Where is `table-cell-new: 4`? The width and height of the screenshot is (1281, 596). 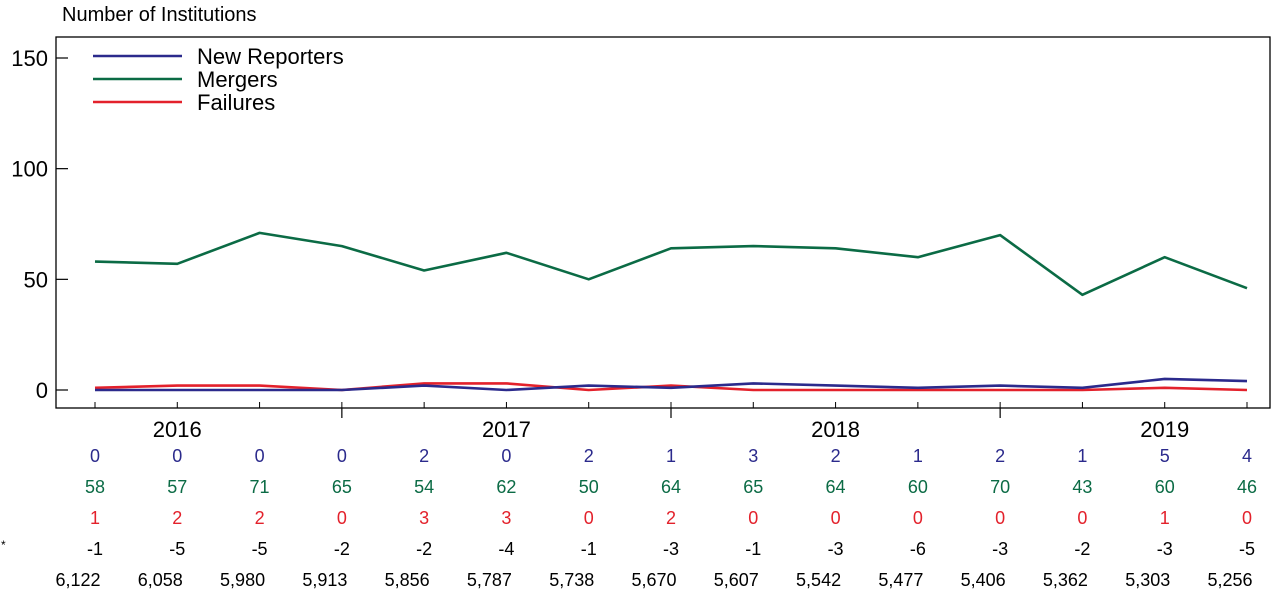 table-cell-new: 4 is located at coordinates (1247, 456).